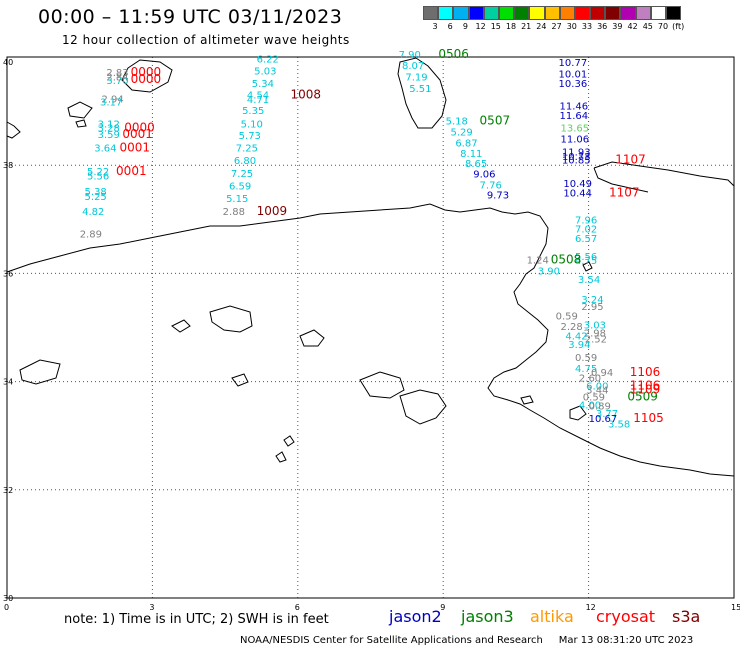 The height and width of the screenshot is (650, 740). I want to click on longitude-label: 3, so click(151, 607).